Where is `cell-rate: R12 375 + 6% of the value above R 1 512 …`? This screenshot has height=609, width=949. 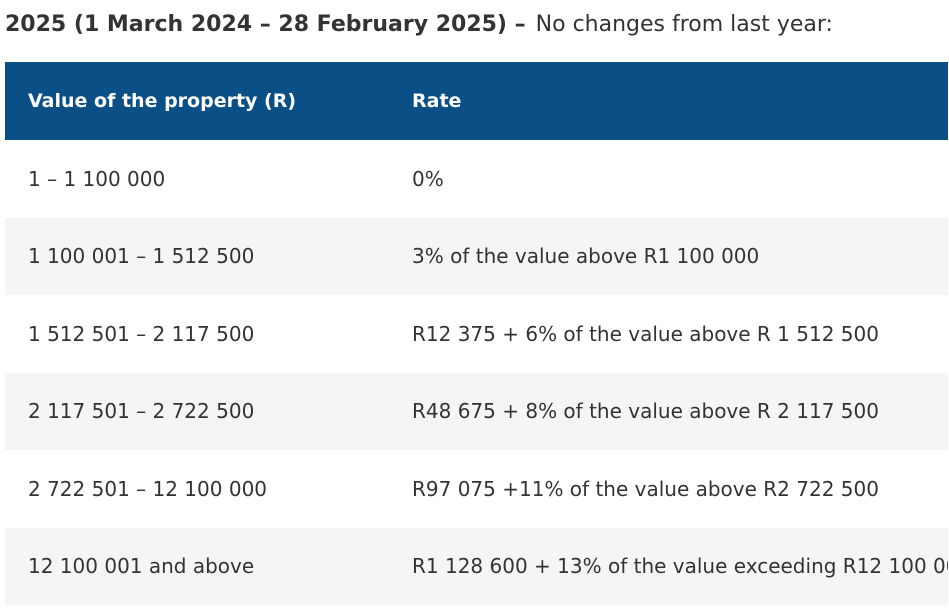 cell-rate: R12 375 + 6% of the value above R 1 512 … is located at coordinates (645, 333).